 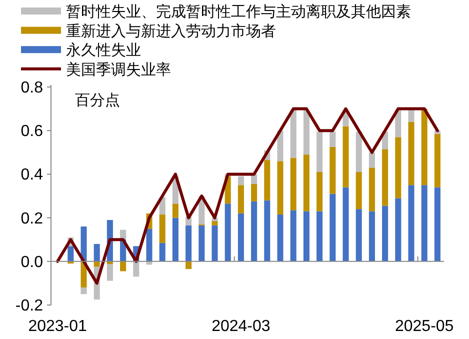 What do you see at coordinates (238, 12) in the screenshot?
I see `legend-label: 暂时性失业、完成暂时性工作与主动离职及其他因素` at bounding box center [238, 12].